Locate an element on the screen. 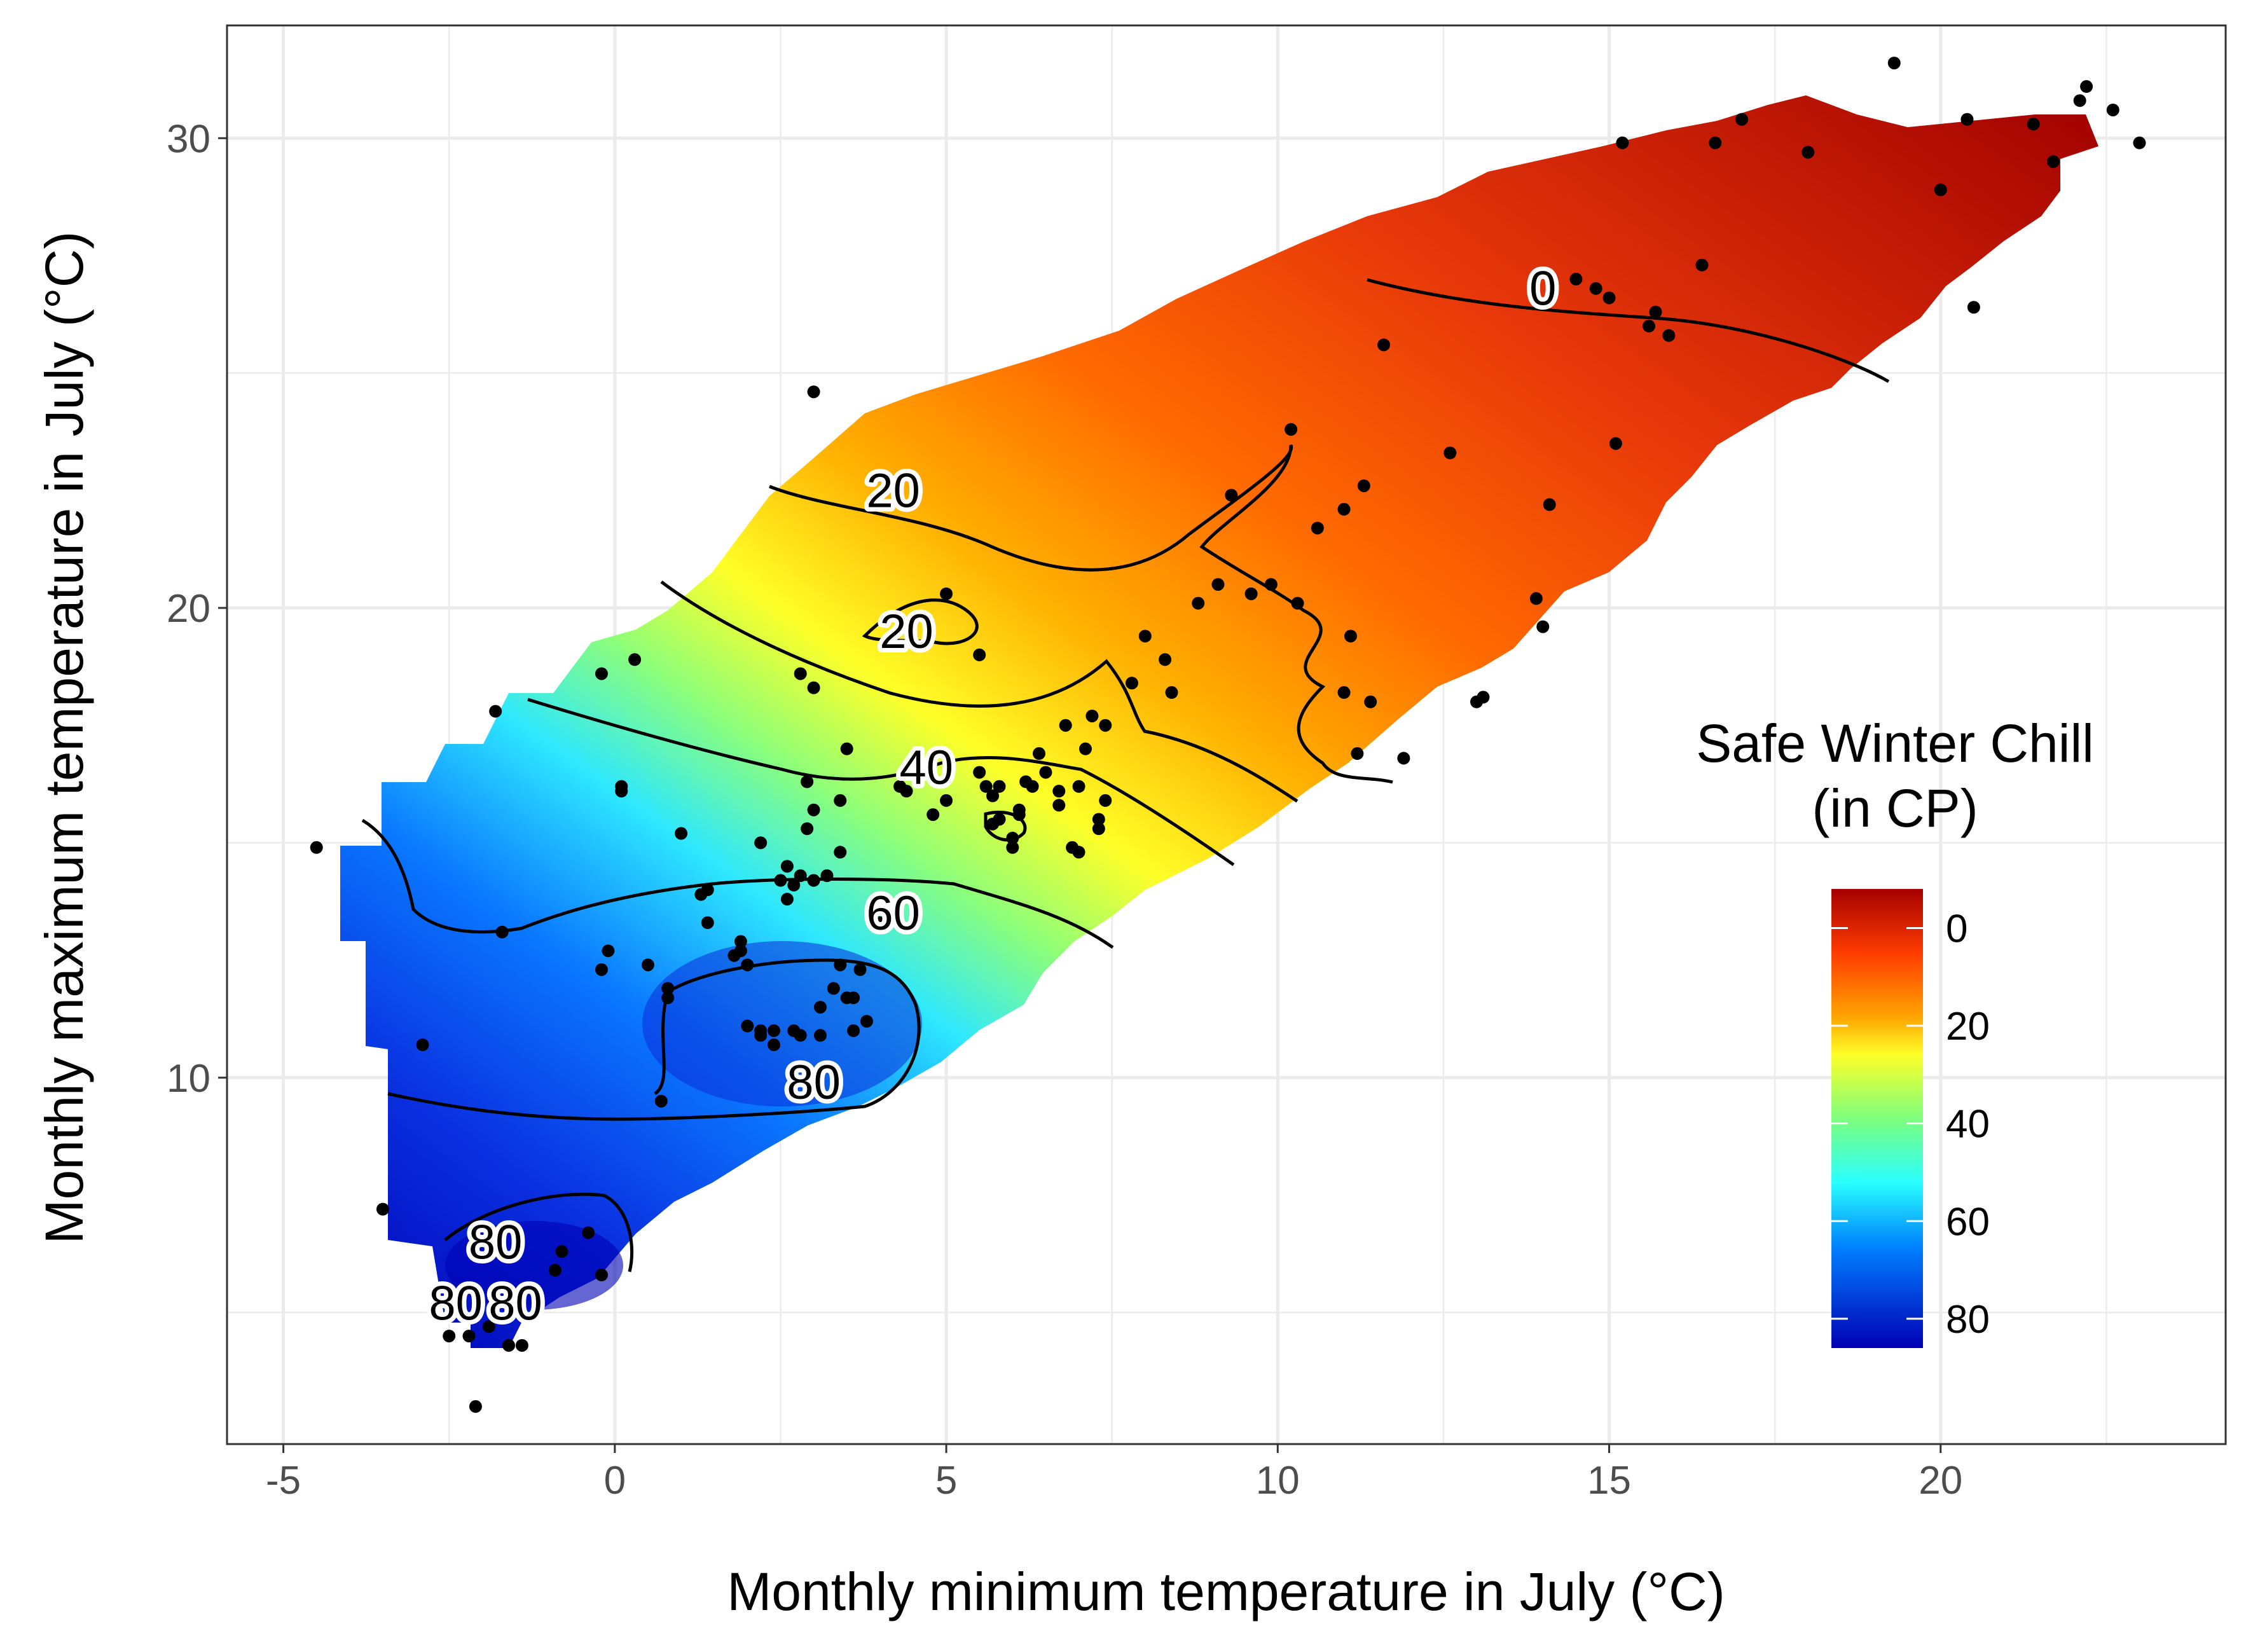 The width and height of the screenshot is (2253, 1652). y-tick-label: 20 is located at coordinates (188, 609).